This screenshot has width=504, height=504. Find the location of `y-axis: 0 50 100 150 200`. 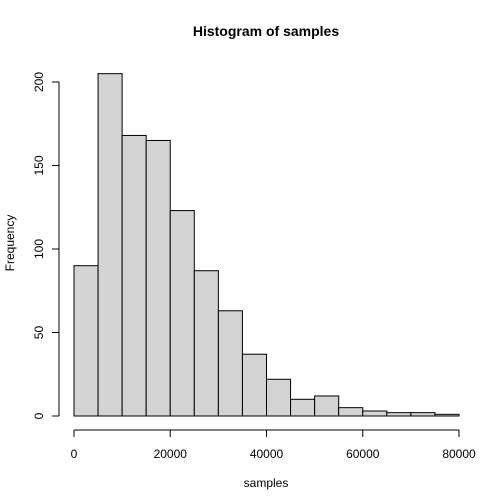

y-axis: 0 50 100 150 200 is located at coordinates (46, 245).